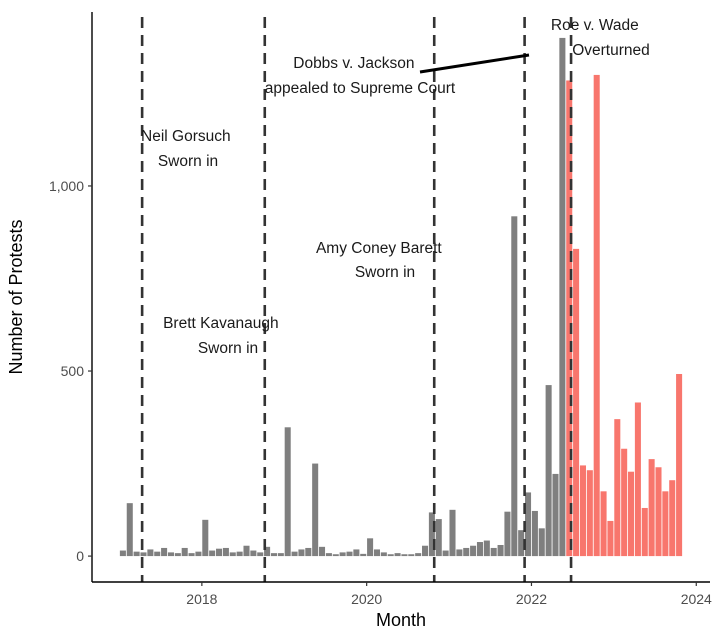  Describe the element at coordinates (353, 63) in the screenshot. I see `annotation-dobbs-line1: Dobbs v. Jackson` at that location.